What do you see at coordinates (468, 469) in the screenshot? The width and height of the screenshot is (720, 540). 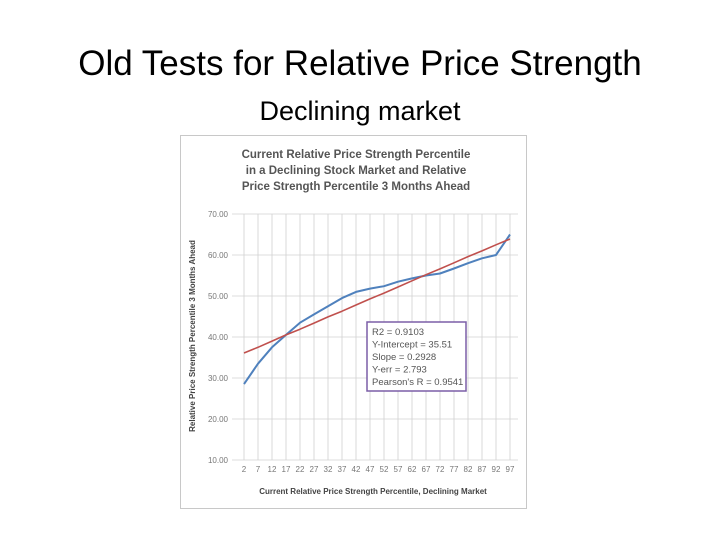 I see `x-tick-label: 82` at bounding box center [468, 469].